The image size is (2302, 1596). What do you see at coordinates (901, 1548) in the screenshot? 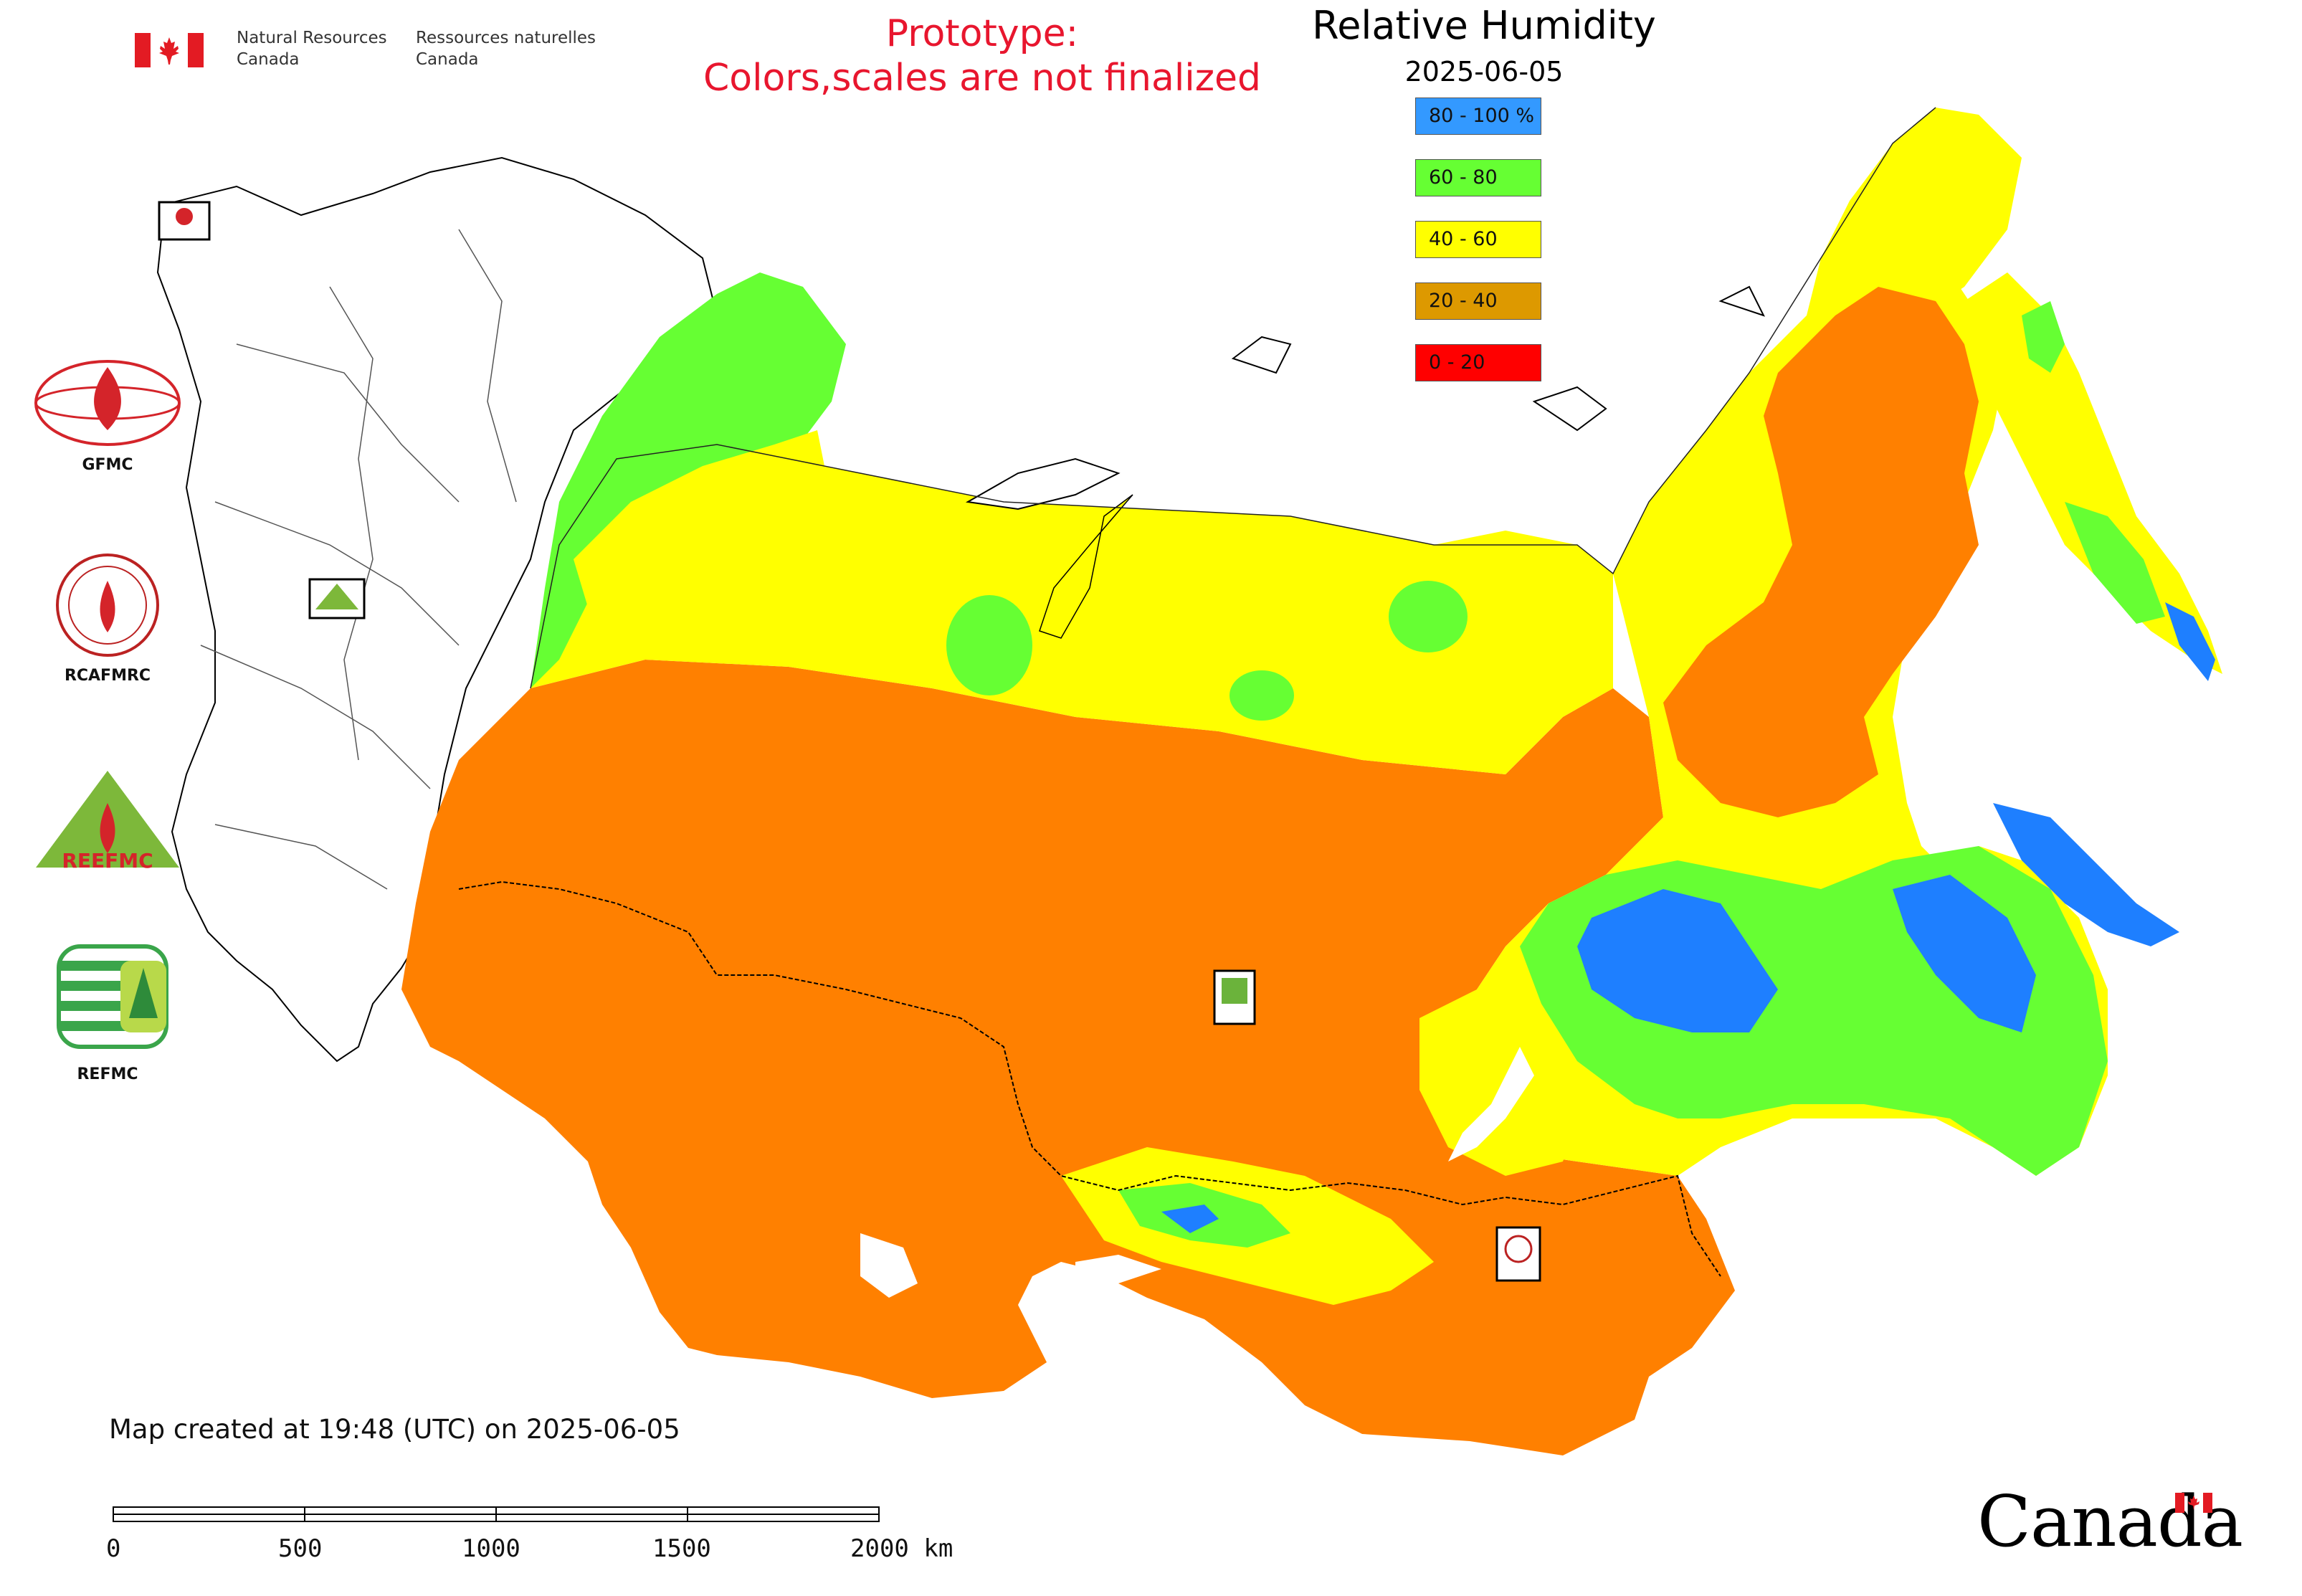
I see `scale-tick-label: 2000 km` at bounding box center [901, 1548].